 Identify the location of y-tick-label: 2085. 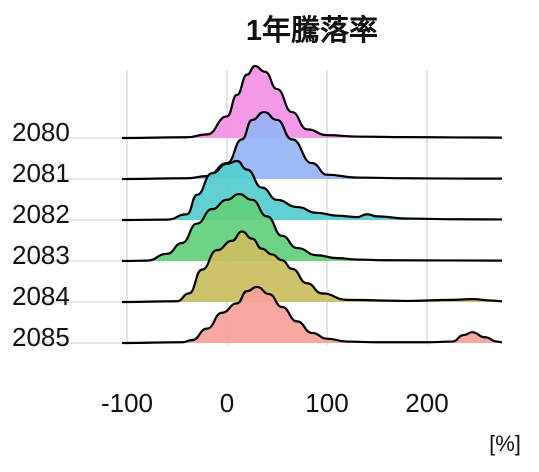
(41, 337).